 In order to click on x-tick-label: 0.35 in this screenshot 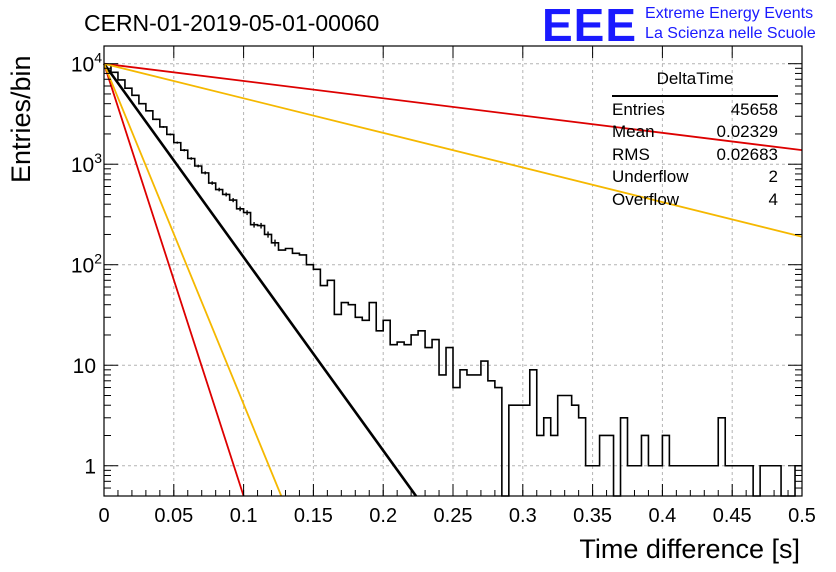, I will do `click(592, 516)`.